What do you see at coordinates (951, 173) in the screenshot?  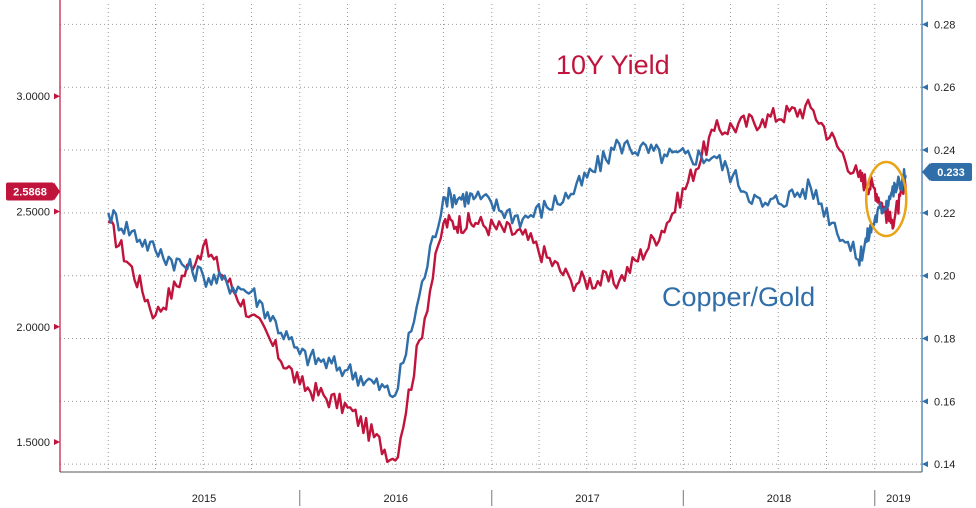 I see `svg-text: 0.233` at bounding box center [951, 173].